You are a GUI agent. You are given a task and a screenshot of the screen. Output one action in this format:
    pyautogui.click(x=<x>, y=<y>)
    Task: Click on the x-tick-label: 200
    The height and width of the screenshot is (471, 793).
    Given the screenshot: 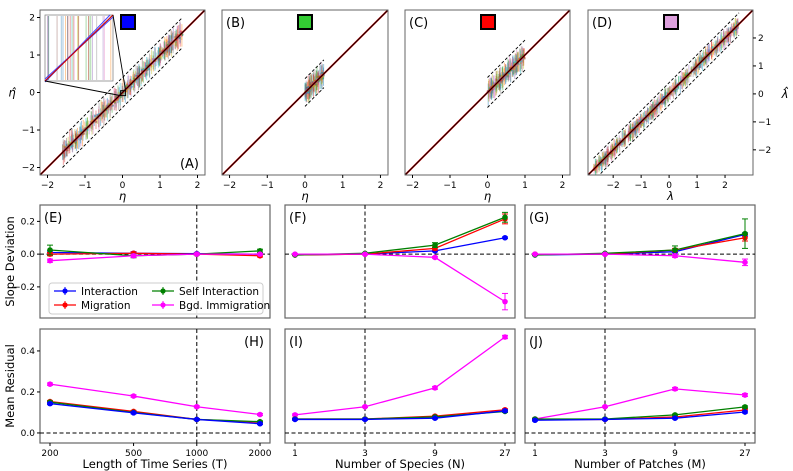 What is the action you would take?
    pyautogui.click(x=49, y=454)
    